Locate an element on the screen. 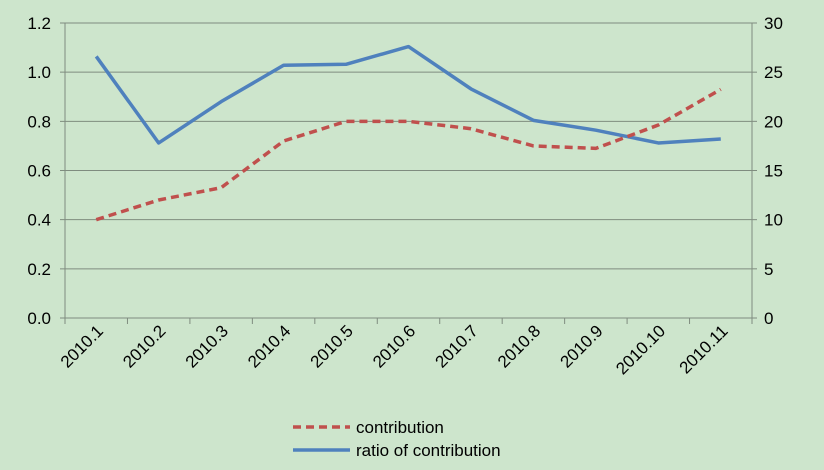 The image size is (824, 470). left-axis-ticks: 0.0 0.2 0.4 0.6 0.8 1.0 1.2 is located at coordinates (39, 171).